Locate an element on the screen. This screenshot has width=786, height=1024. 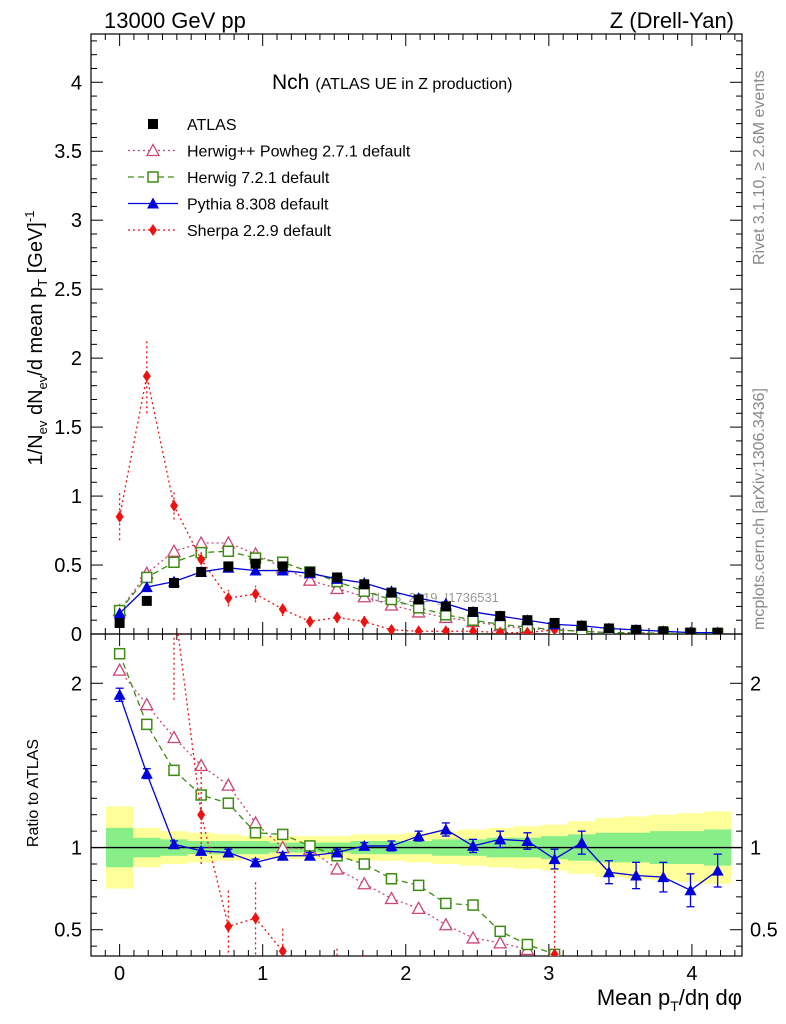
ratio-y-tick-label-right: 0.5 is located at coordinates (764, 931).